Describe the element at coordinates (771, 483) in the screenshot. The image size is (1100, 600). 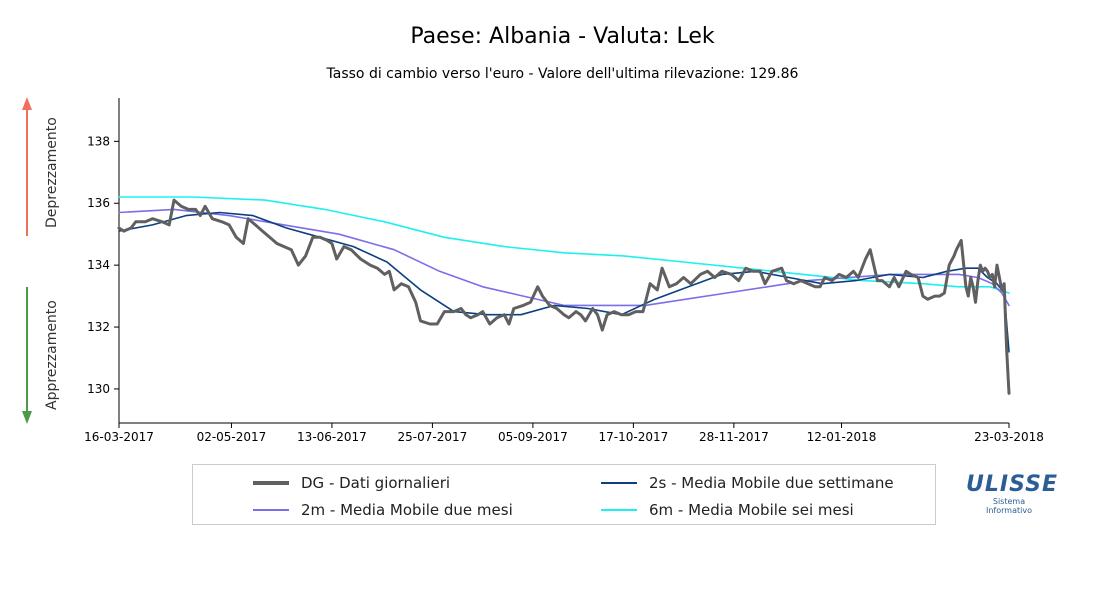
I see `legend-label-ma2s: 2s - Media Mobile due settimane` at that location.